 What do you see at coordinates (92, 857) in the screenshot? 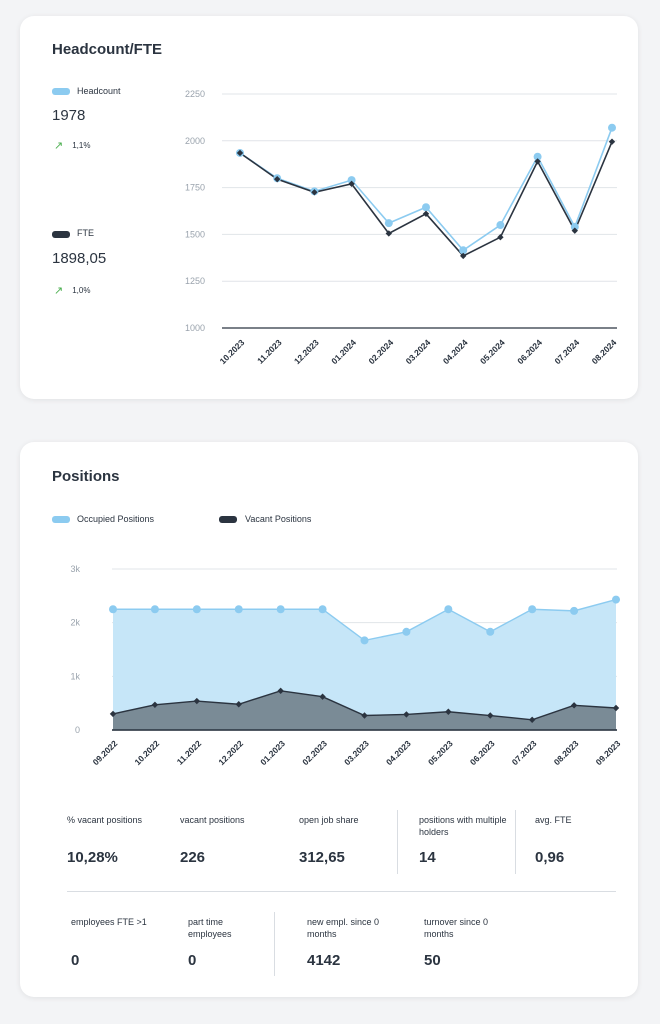
I see `kpi-vacant-pct-value: 10,28%` at bounding box center [92, 857].